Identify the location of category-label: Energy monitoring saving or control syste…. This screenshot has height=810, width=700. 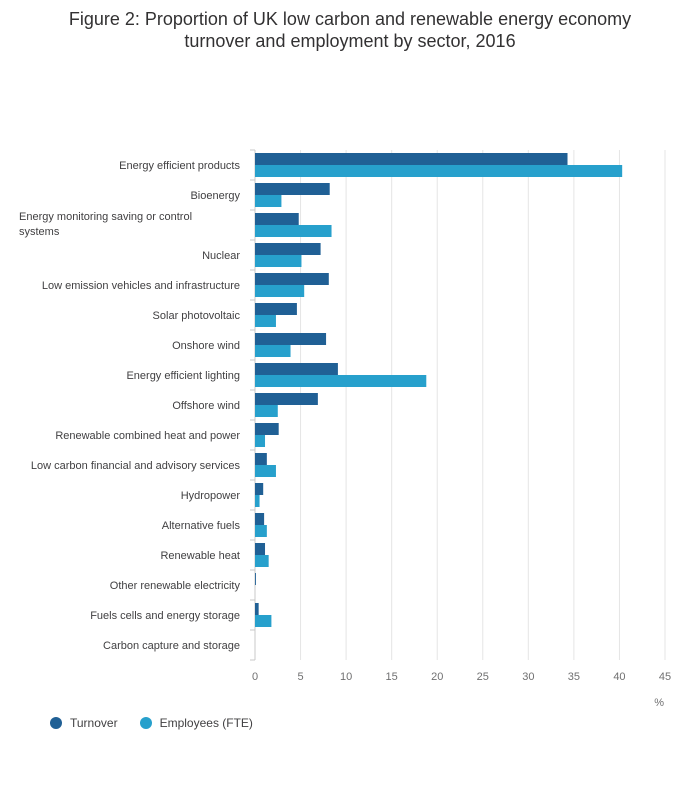
(105, 224).